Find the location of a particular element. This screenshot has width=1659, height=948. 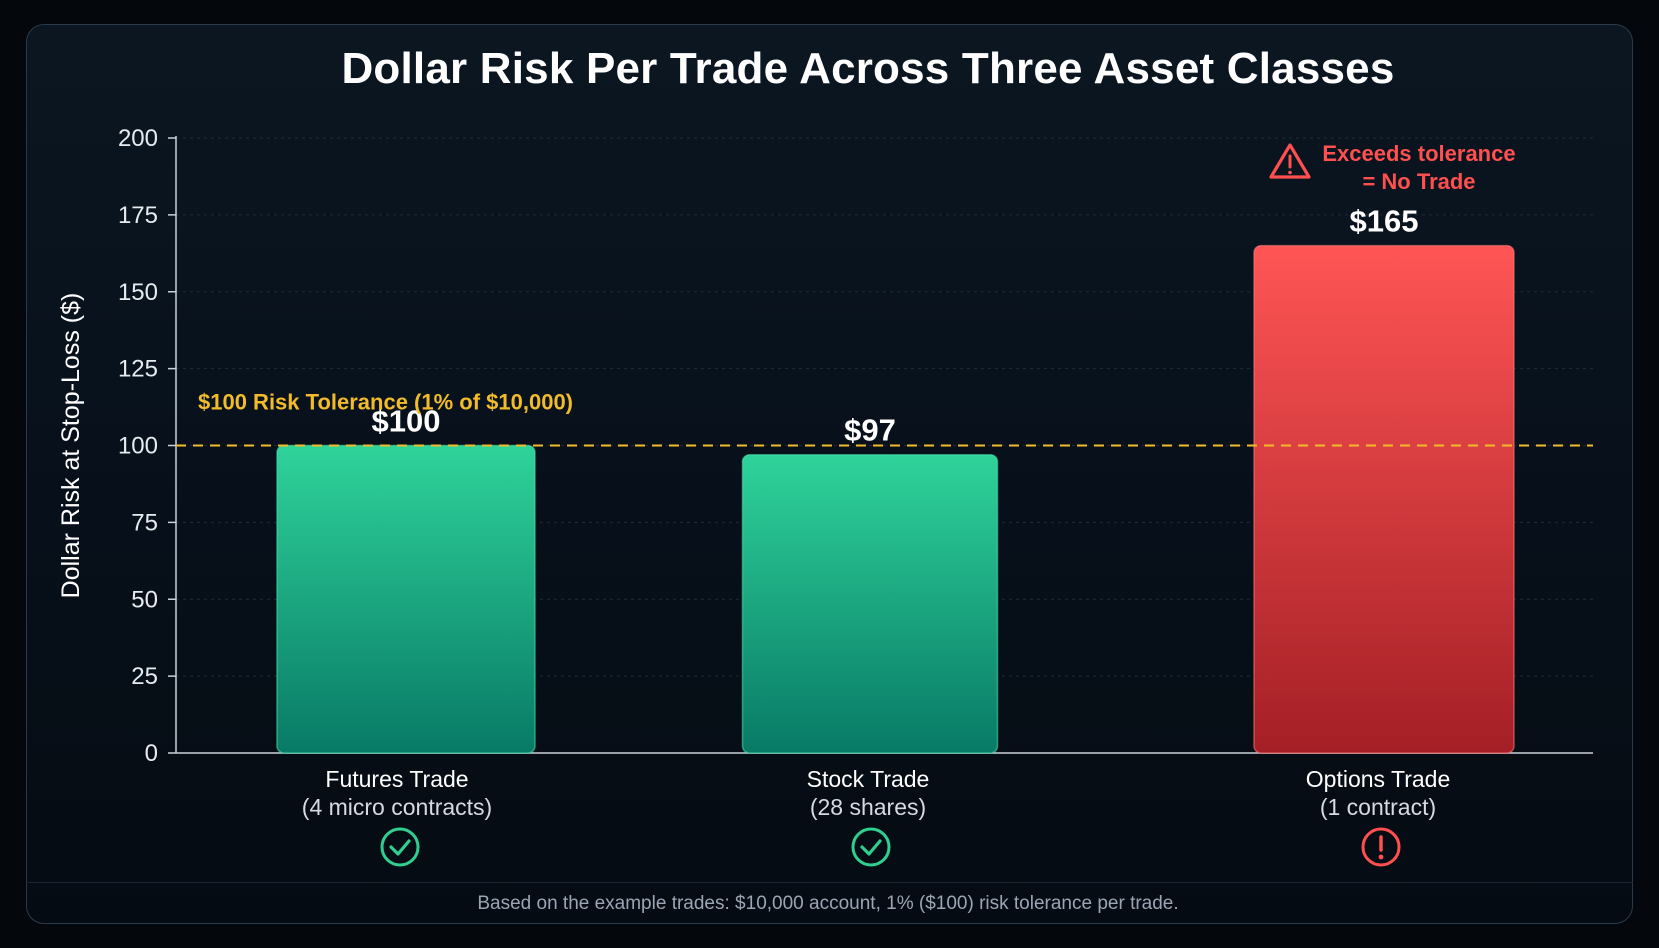

annotation-line-1: Exceeds tolerance is located at coordinates (1418, 153).